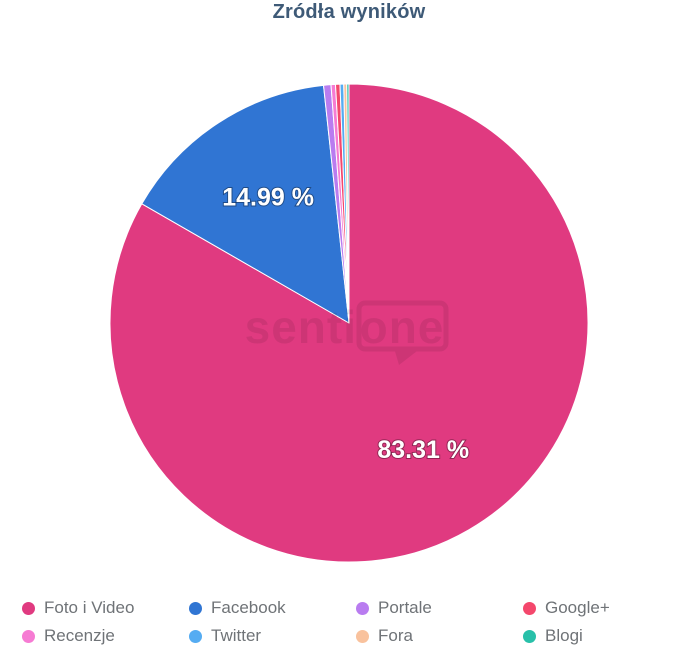 The height and width of the screenshot is (658, 698). I want to click on chart-title: Zródła wyników, so click(349, 12).